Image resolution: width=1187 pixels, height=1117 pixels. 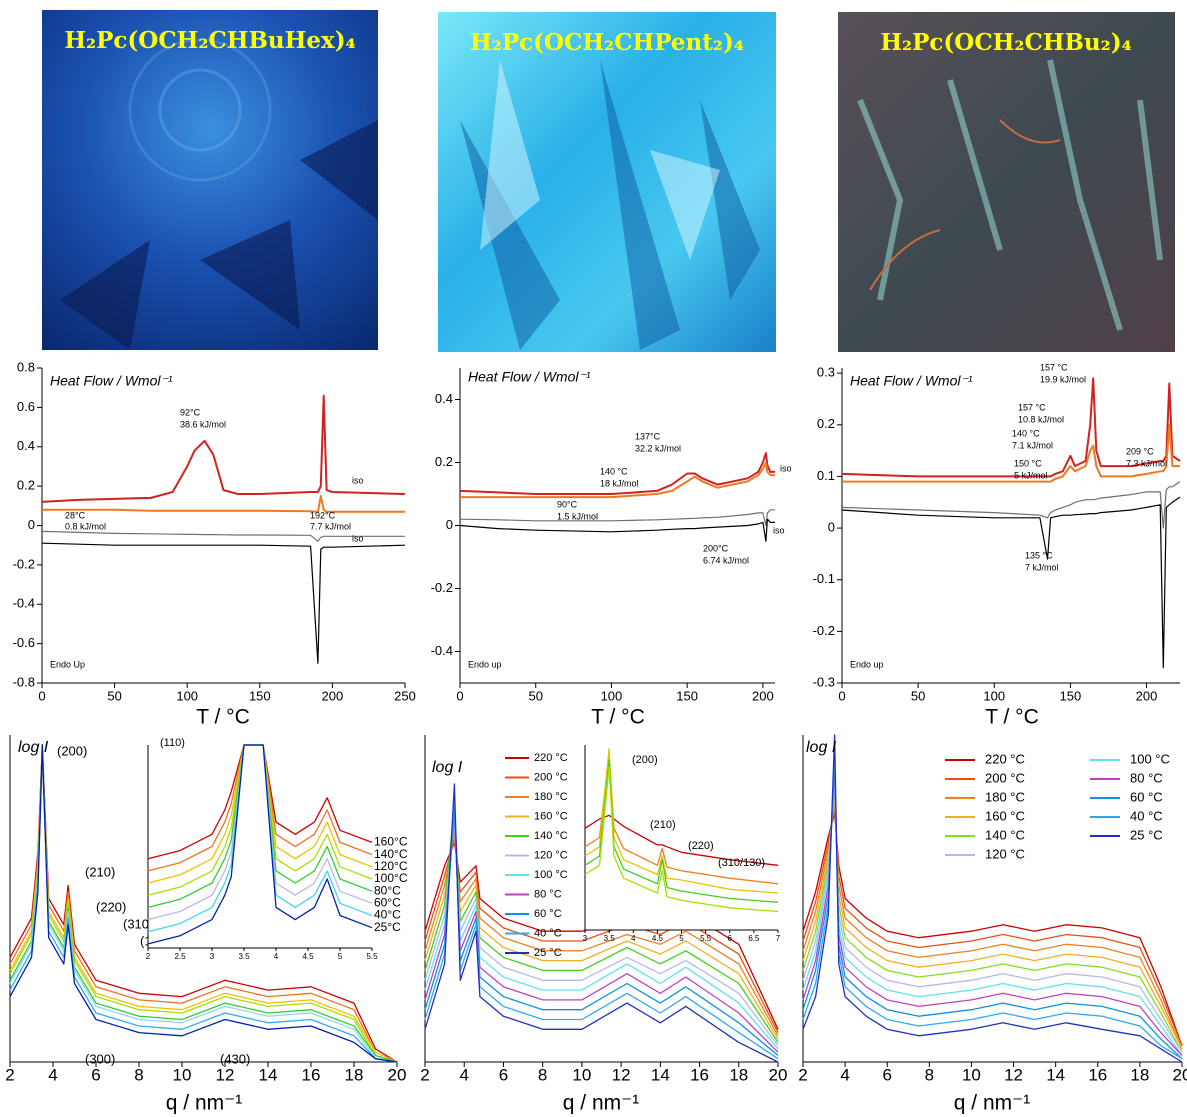 I want to click on annotation: 7.1 kJ/mol, so click(x=1032, y=445).